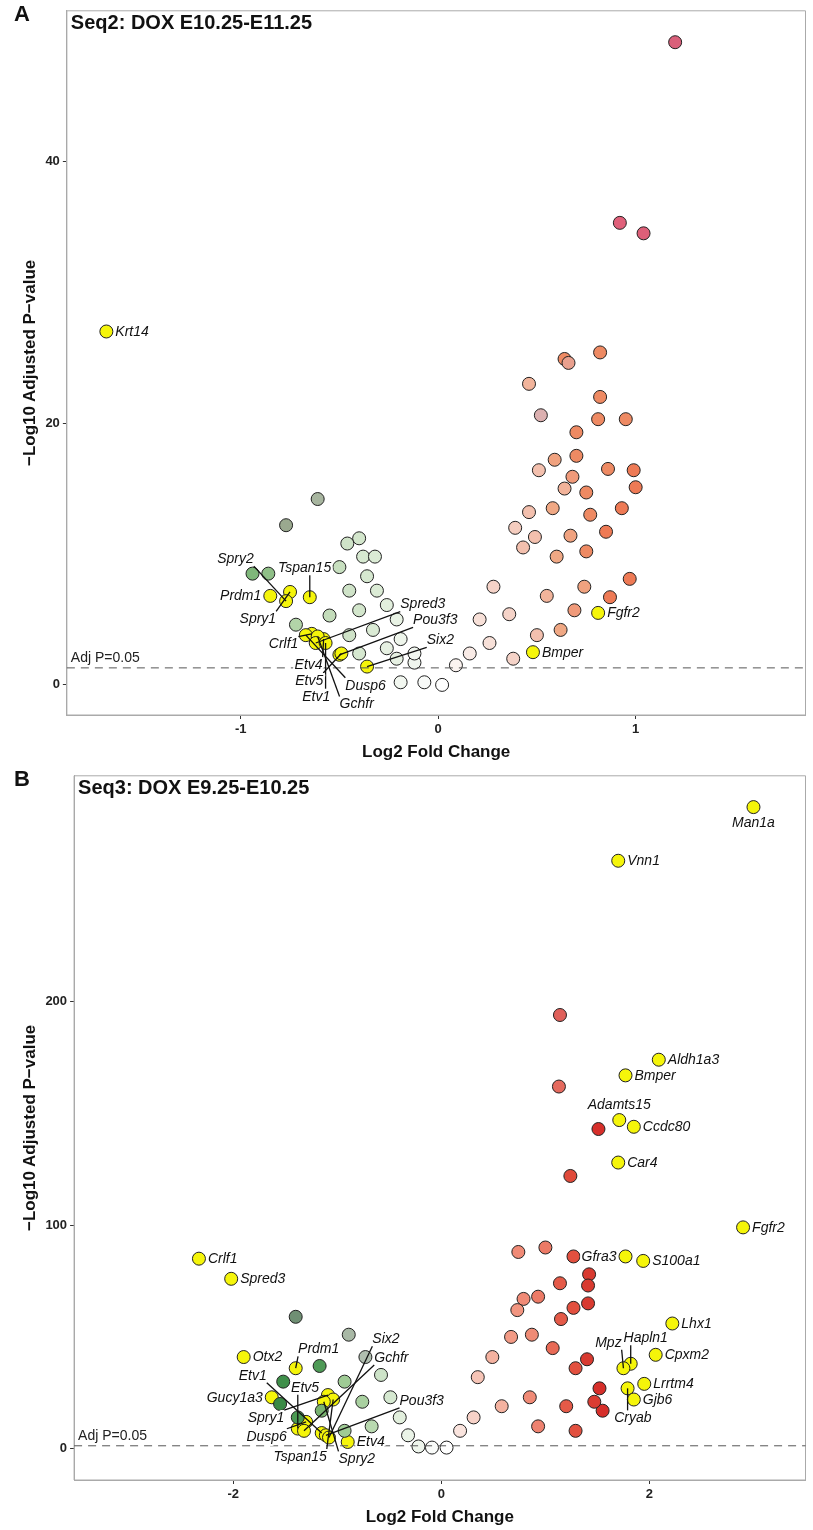  I want to click on annotation: Lrrtm4, so click(673, 1383).